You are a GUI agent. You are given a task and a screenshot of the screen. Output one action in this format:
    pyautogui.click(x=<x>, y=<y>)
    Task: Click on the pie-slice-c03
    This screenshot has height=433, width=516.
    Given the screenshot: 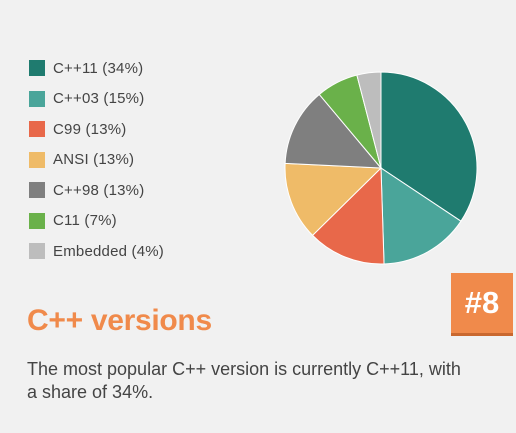 What is the action you would take?
    pyautogui.click(x=421, y=216)
    